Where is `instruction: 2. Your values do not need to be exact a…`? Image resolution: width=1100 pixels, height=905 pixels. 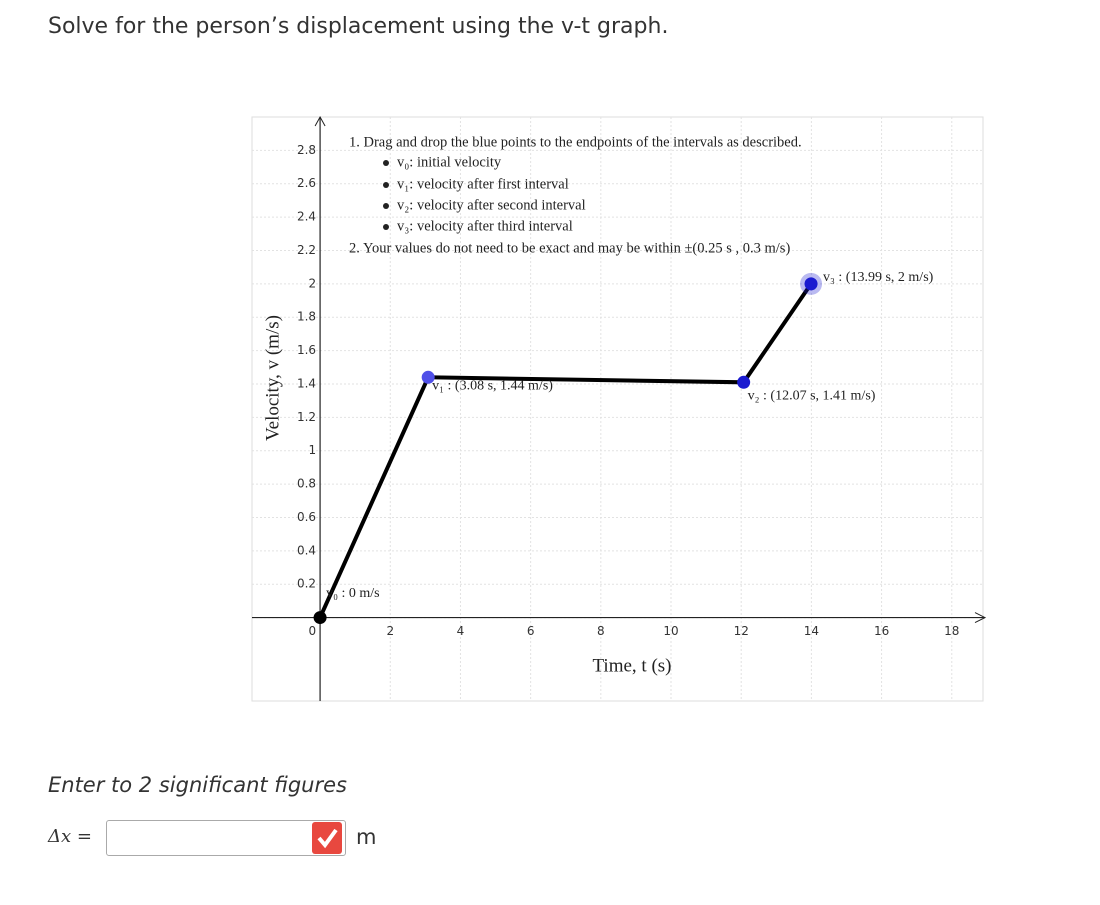
instruction: 2. Your values do not need to be exact a… is located at coordinates (569, 248).